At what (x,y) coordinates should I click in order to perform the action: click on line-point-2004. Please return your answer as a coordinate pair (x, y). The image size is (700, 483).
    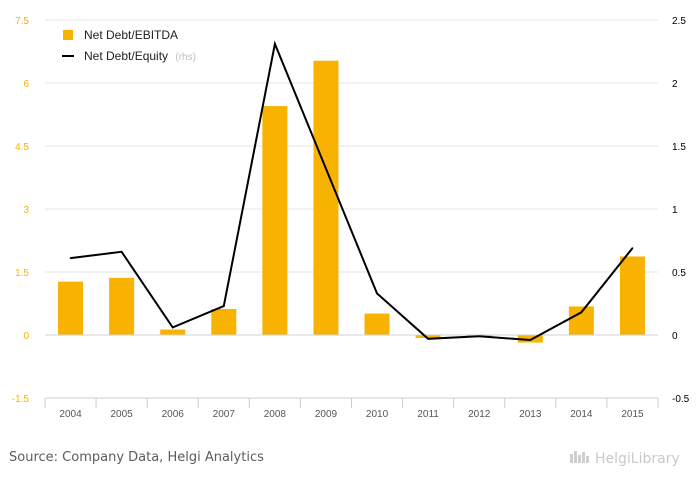
    Looking at the image, I should click on (70, 258).